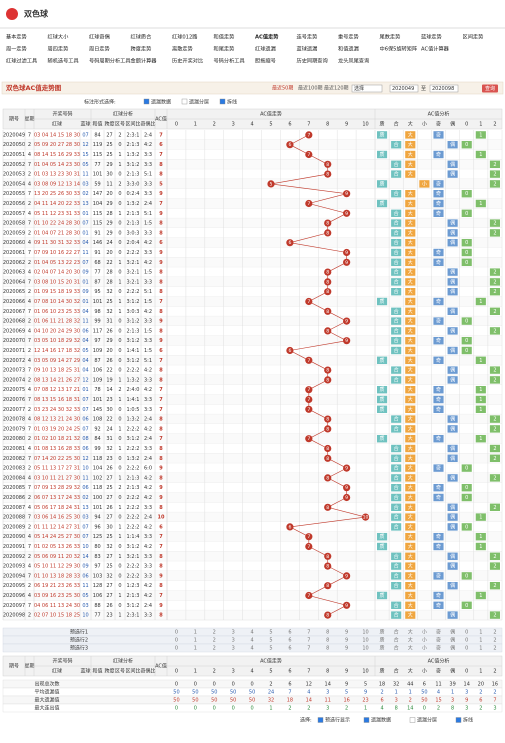  I want to click on nav-link: 离散走势, so click(182, 49).